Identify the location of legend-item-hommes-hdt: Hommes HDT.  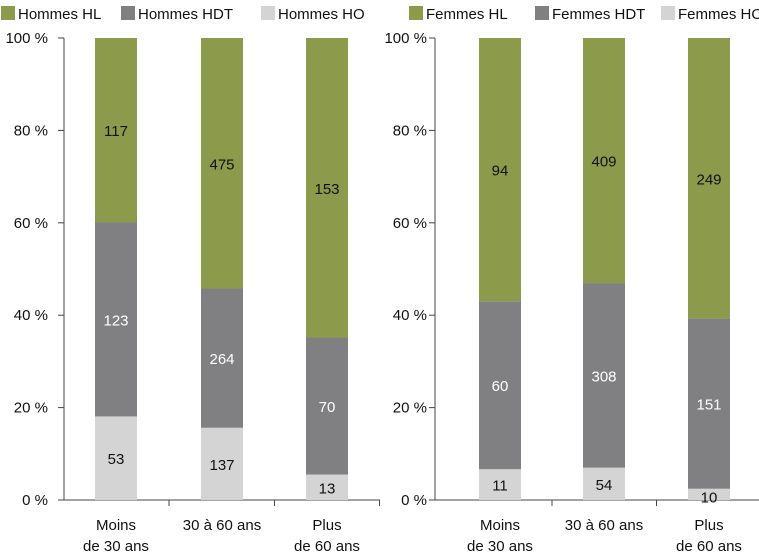
(177, 14).